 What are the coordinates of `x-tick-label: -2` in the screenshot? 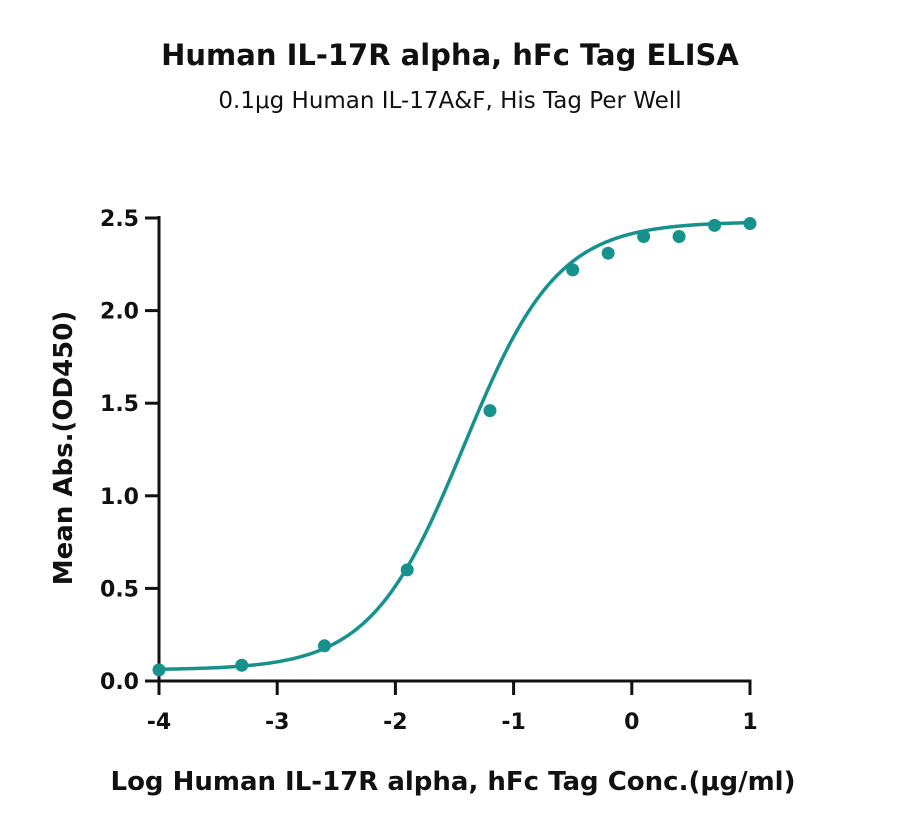 It's located at (395, 722).